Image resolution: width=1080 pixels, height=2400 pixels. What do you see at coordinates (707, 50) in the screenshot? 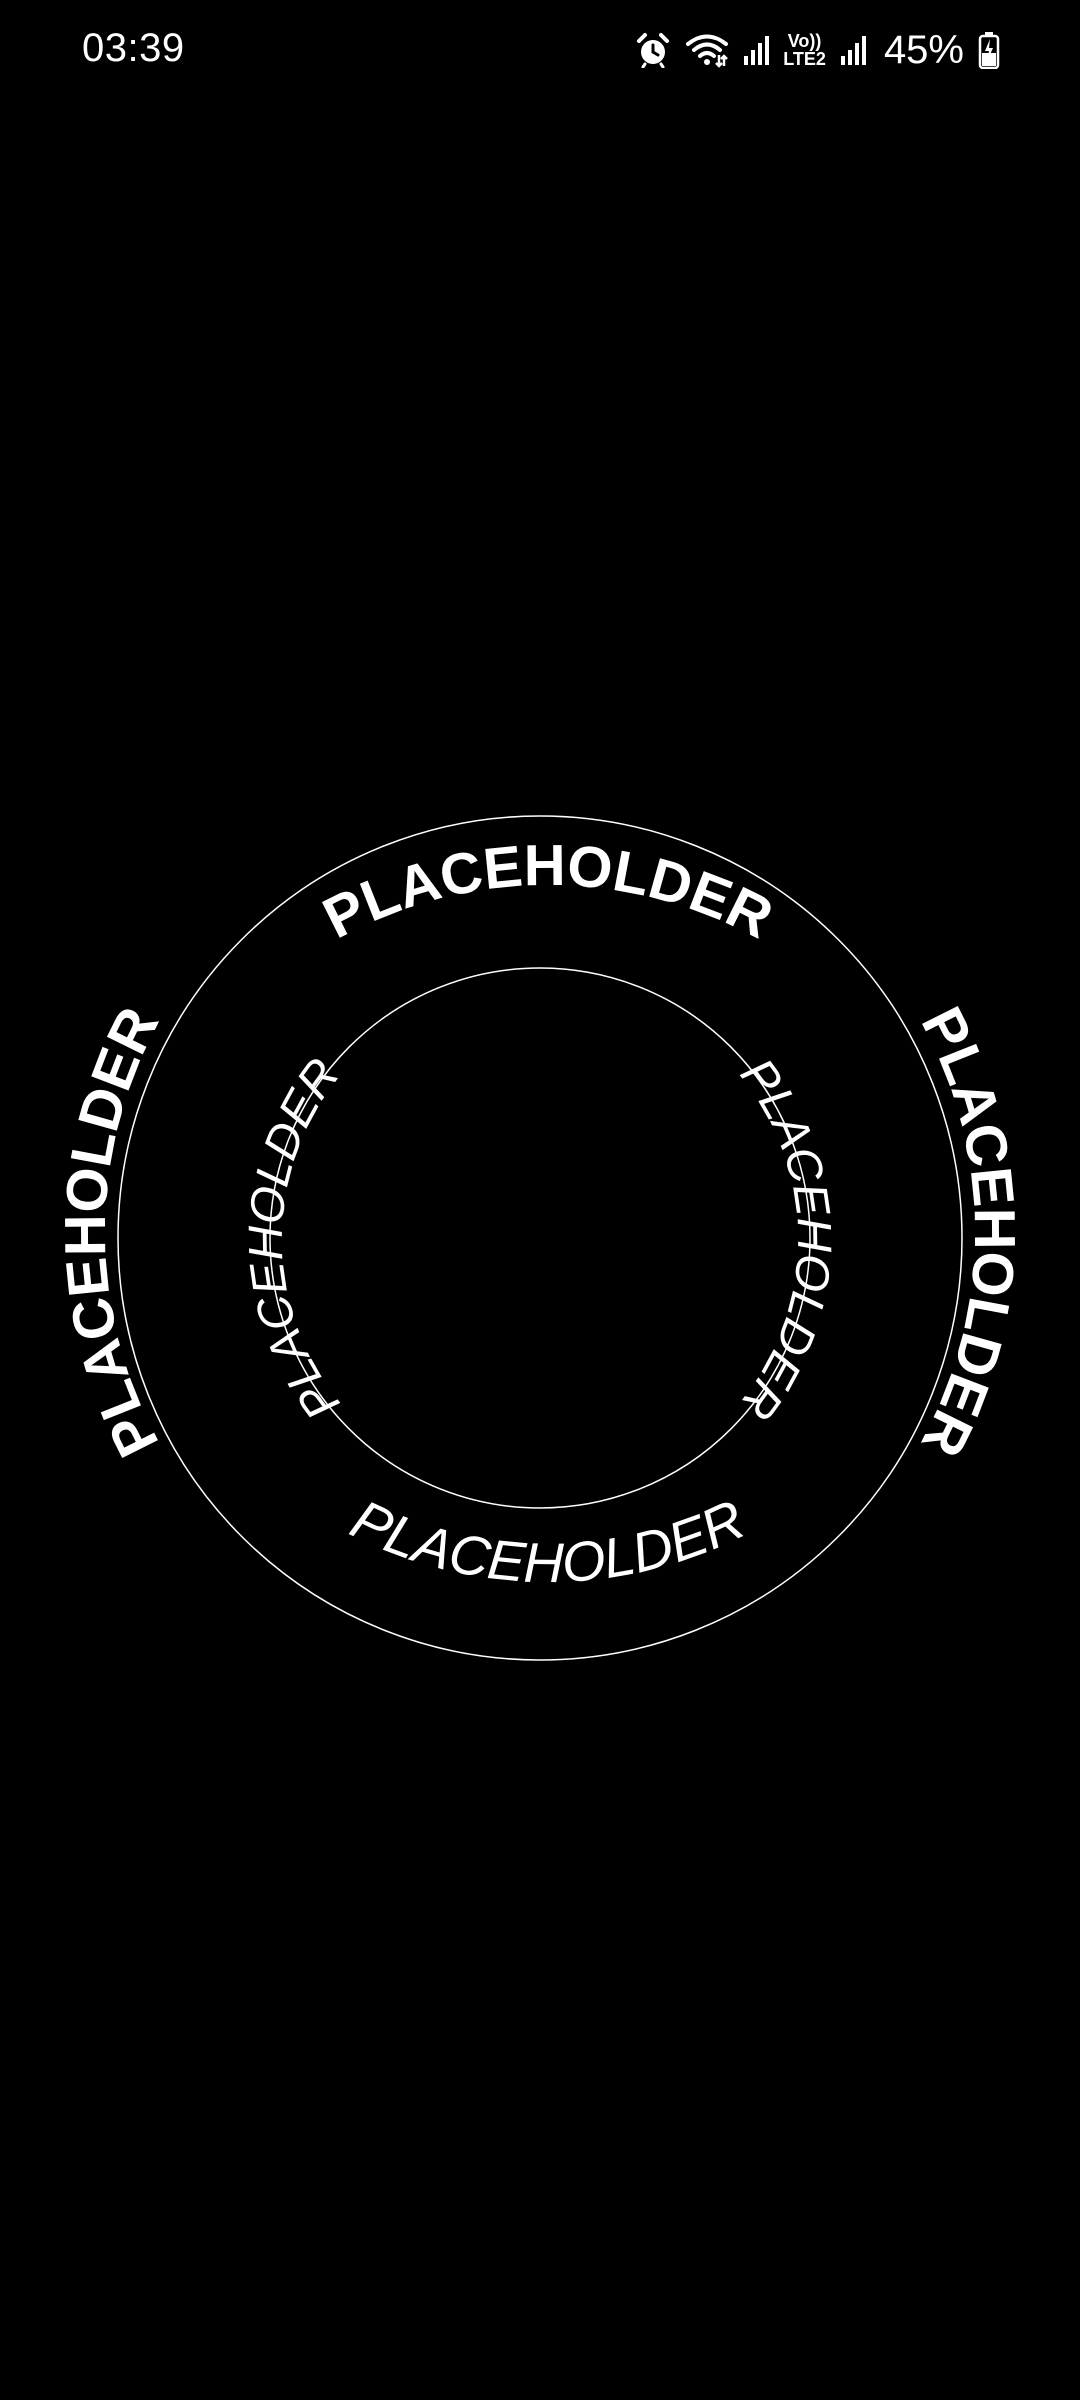
I see `wifi-icon` at bounding box center [707, 50].